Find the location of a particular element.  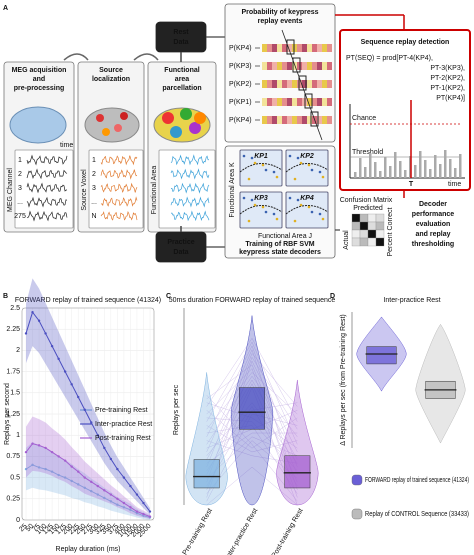

axis-title: Percent Correct is located at coordinates (390, 231).